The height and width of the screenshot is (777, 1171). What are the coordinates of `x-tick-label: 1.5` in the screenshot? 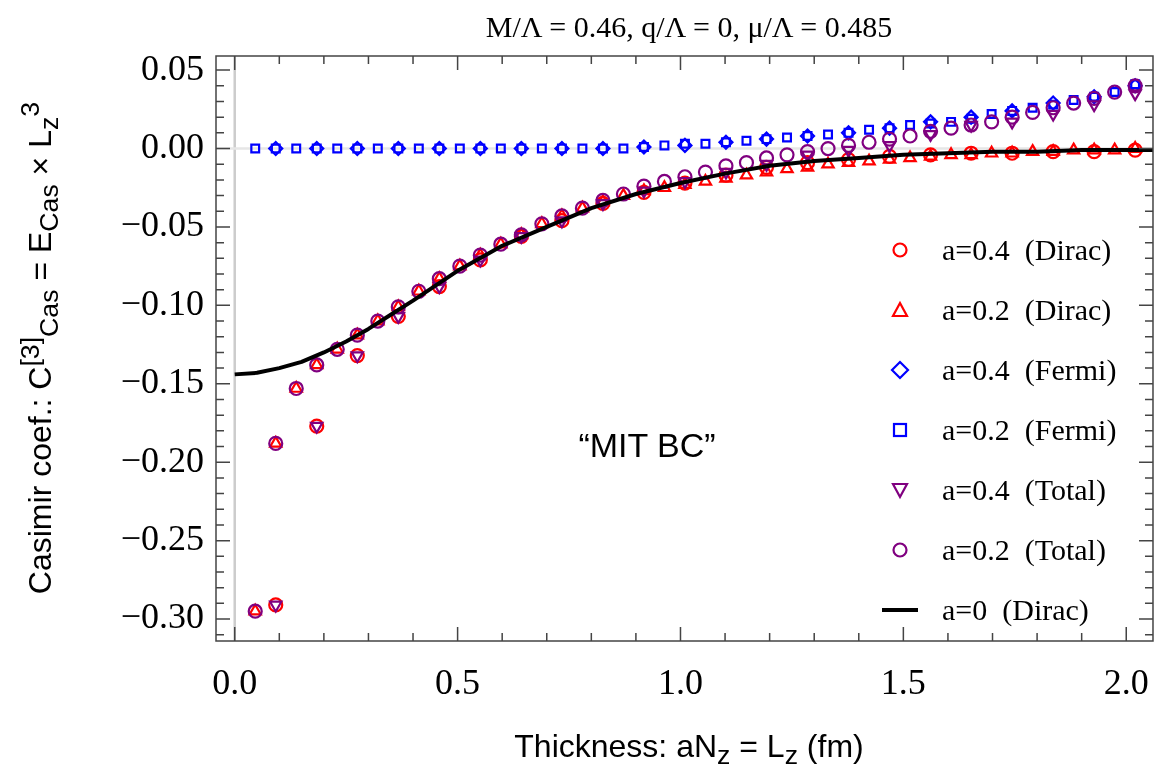 It's located at (903, 682).